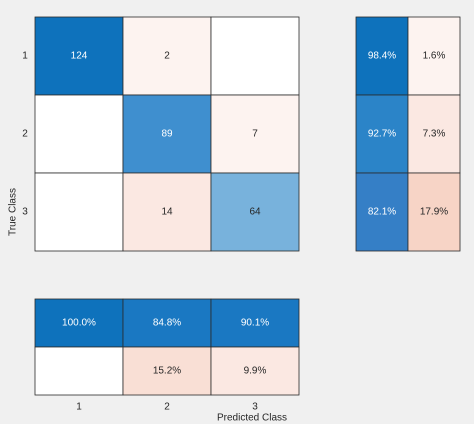 This screenshot has height=424, width=474. I want to click on column-summary-value: 9.9%, so click(255, 371).